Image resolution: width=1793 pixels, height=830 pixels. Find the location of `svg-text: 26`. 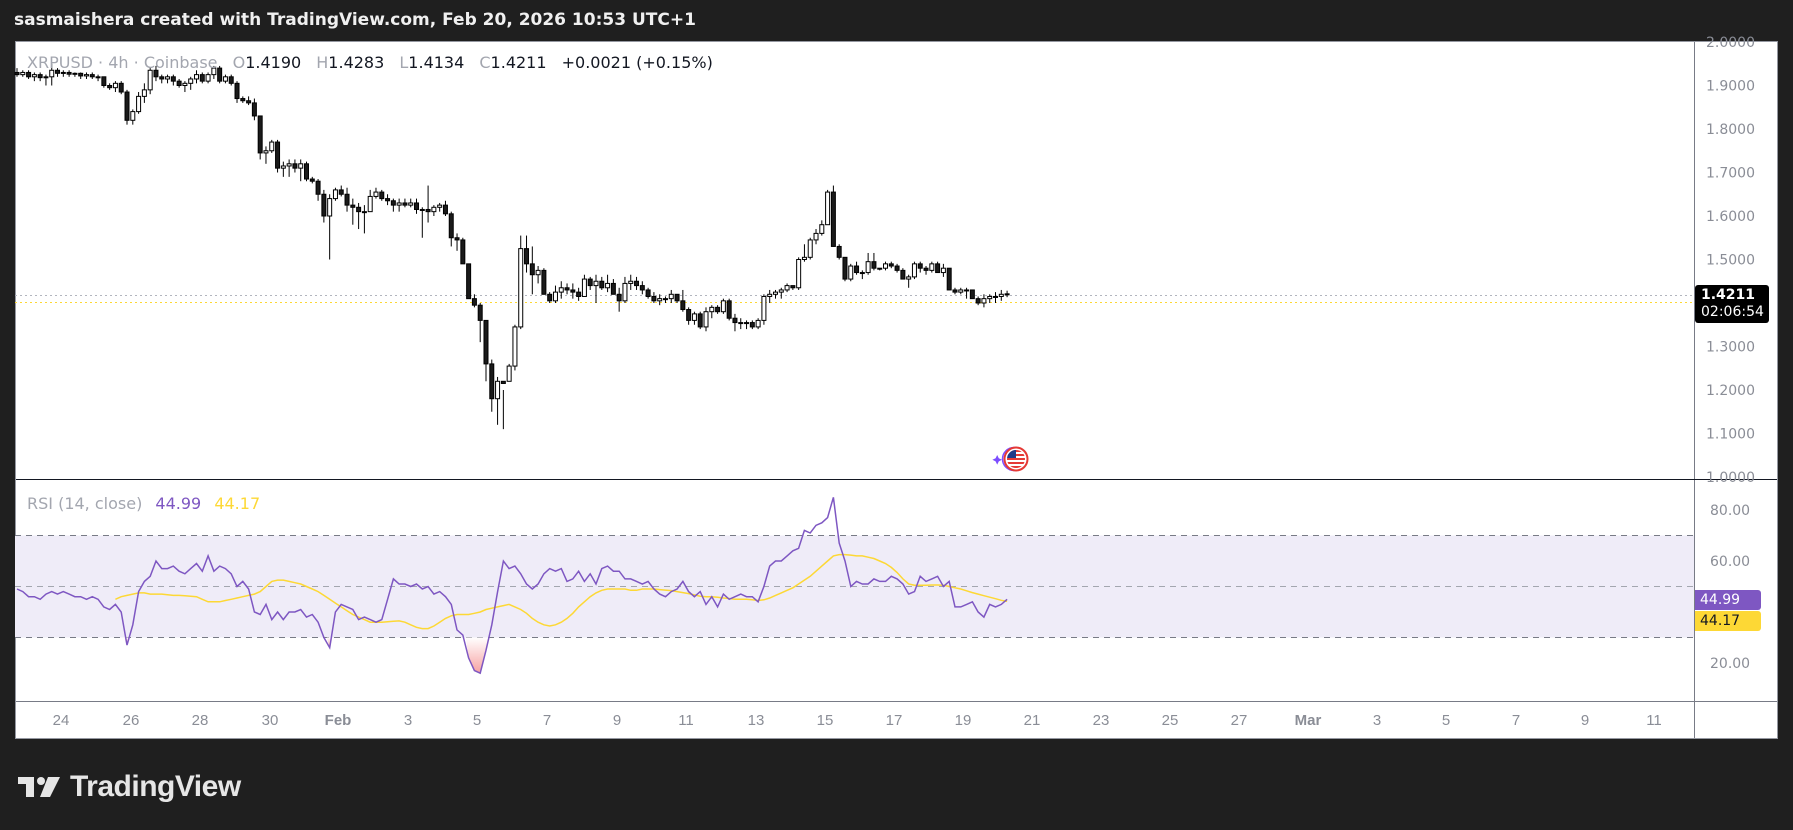

svg-text: 26 is located at coordinates (131, 720).